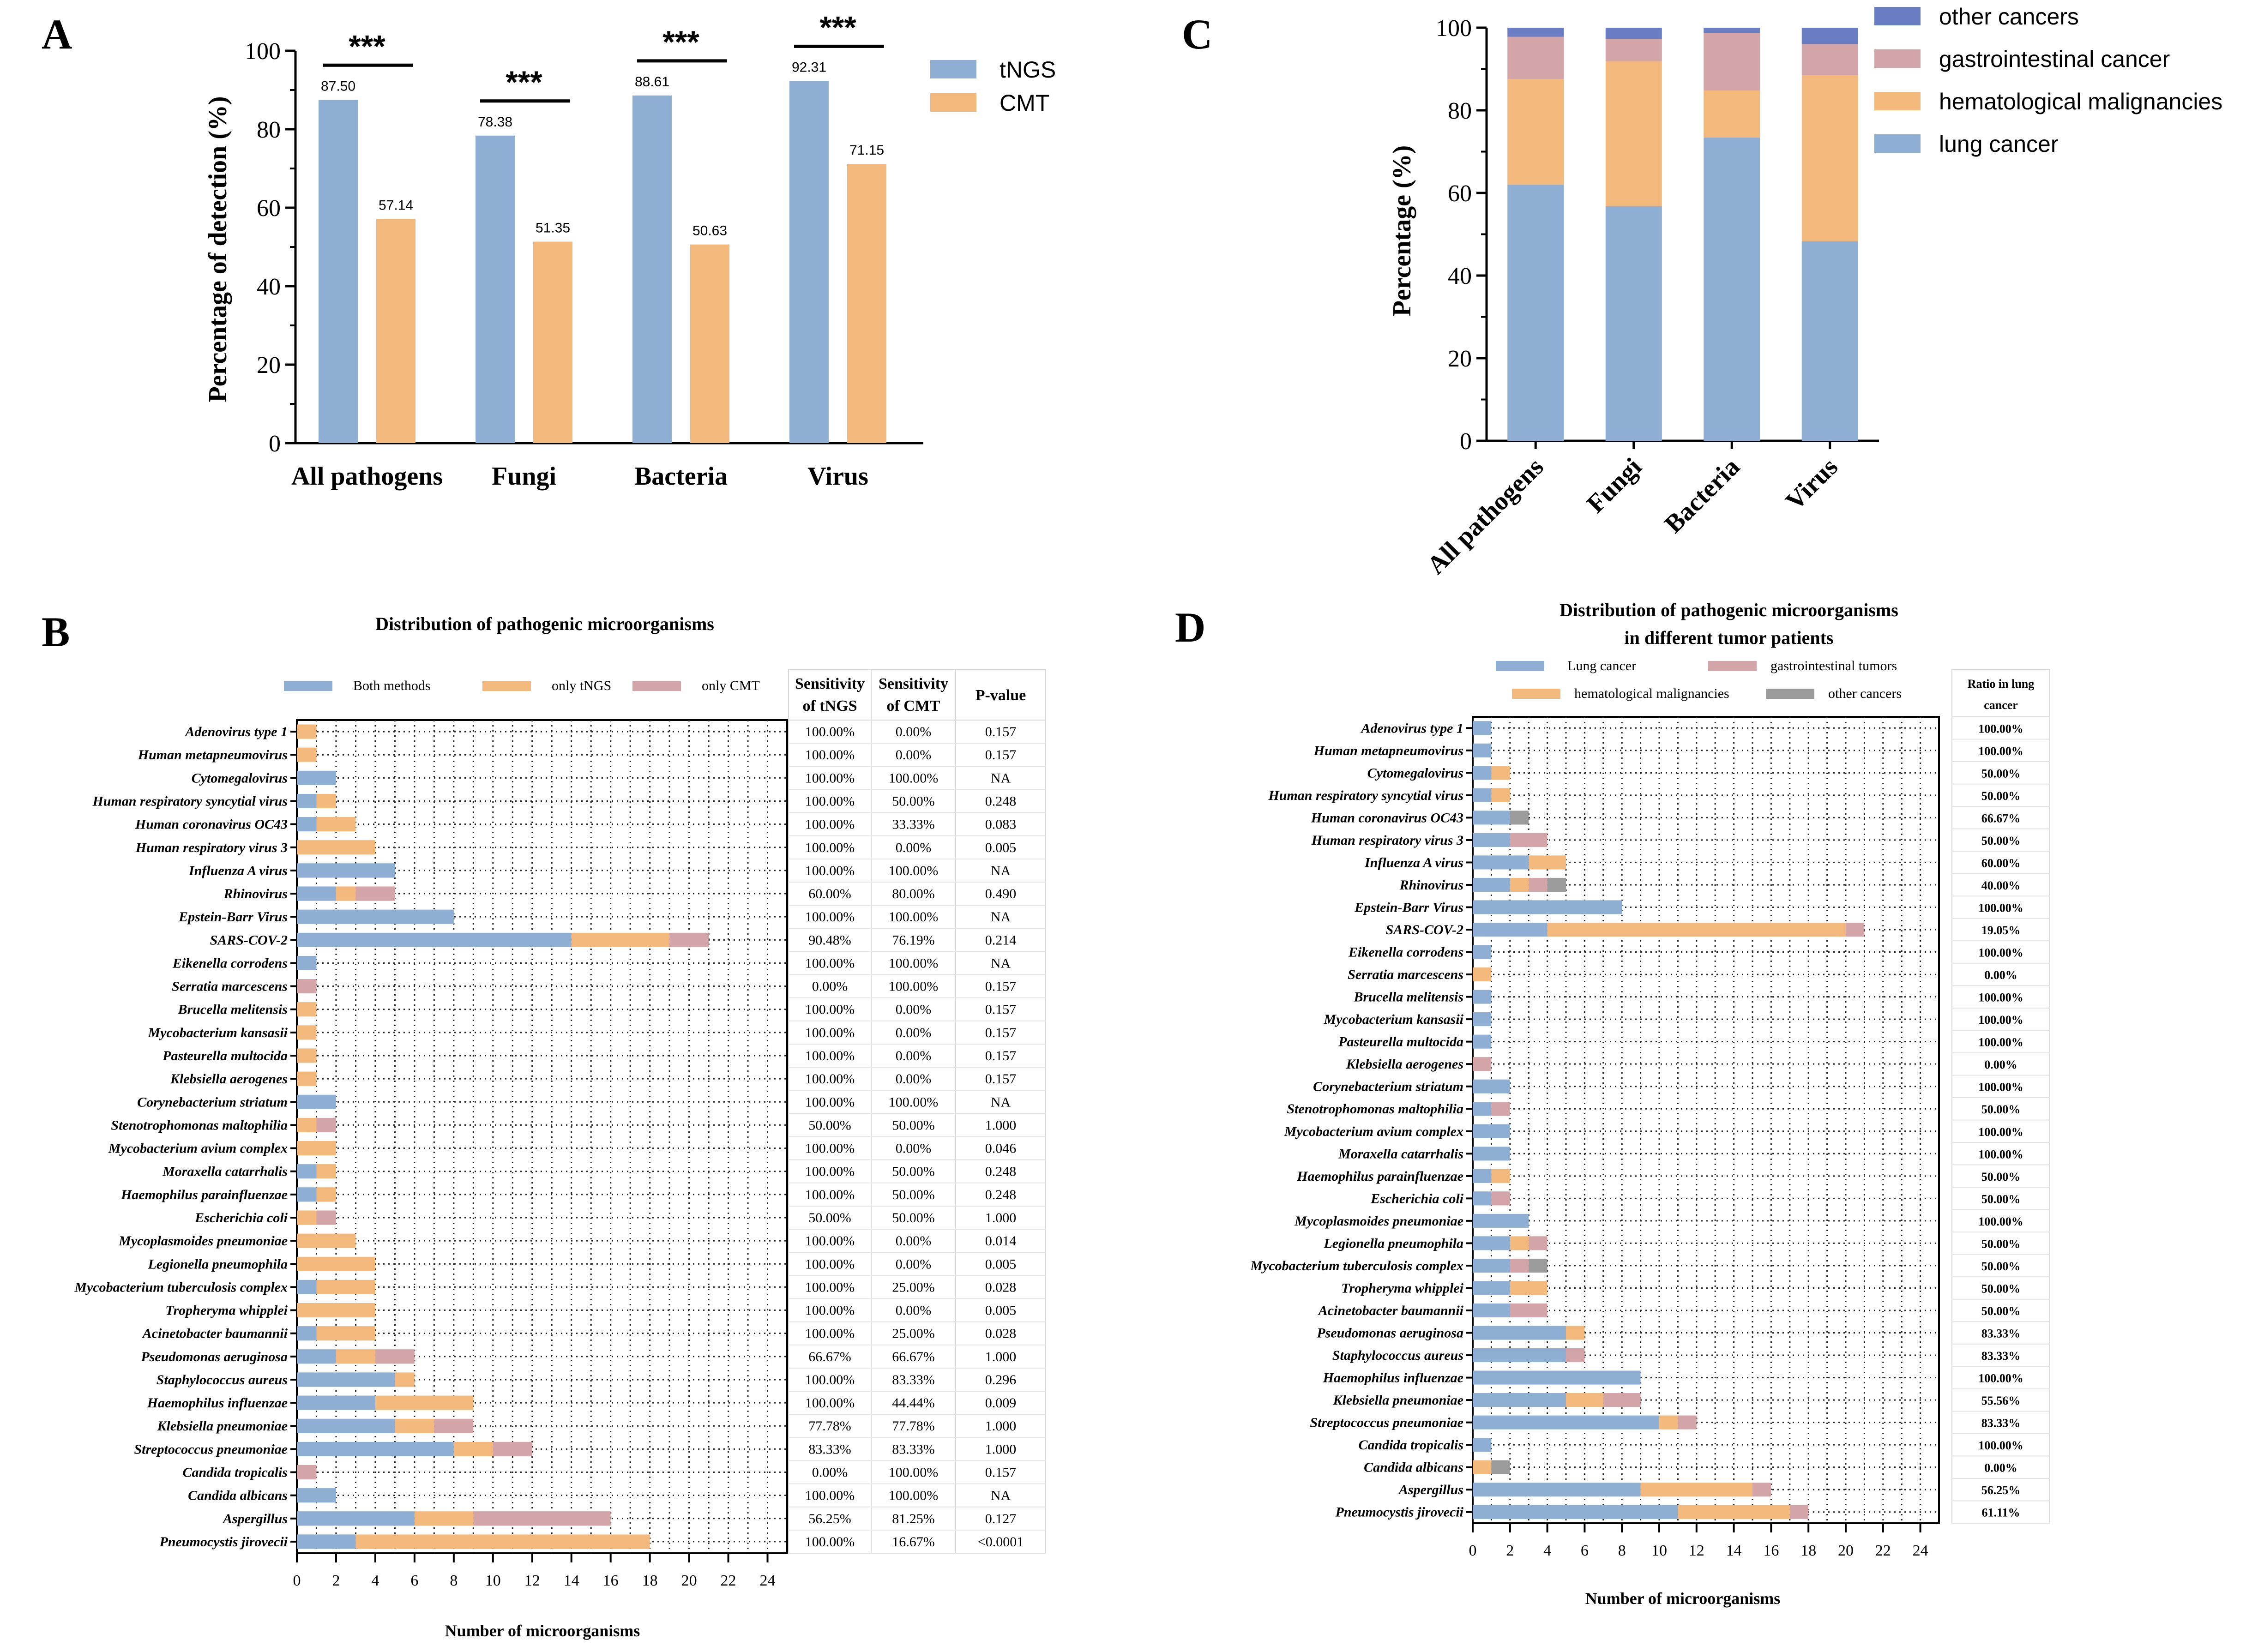  Describe the element at coordinates (1001, 940) in the screenshot. I see `panel-b-table-cell: 0.214` at that location.